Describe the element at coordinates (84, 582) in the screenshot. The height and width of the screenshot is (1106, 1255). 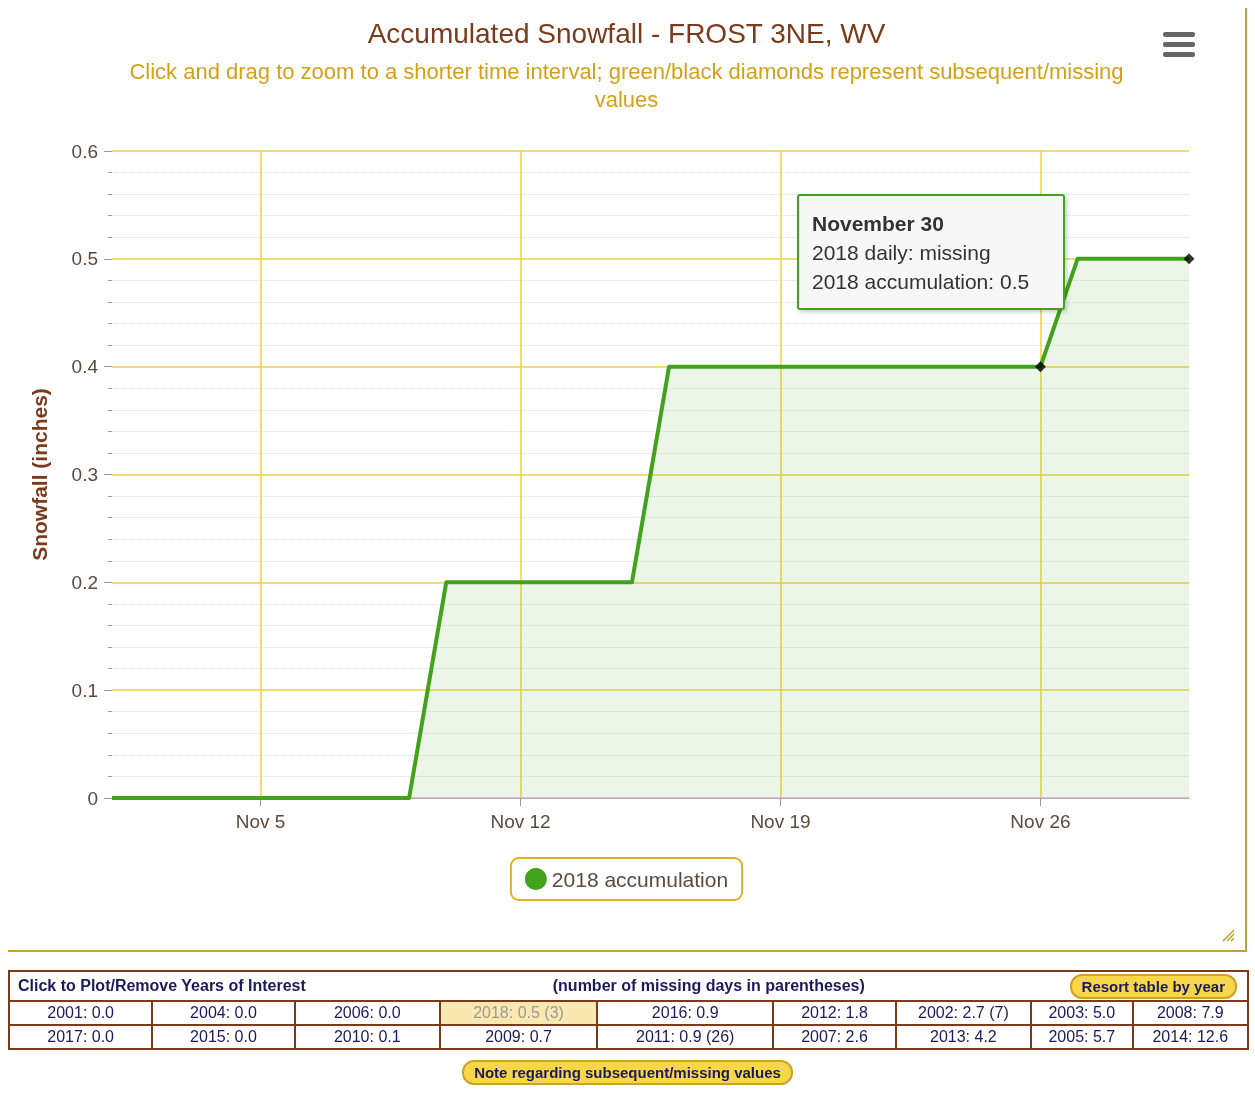
I see `y-tick-label: 0.2` at that location.